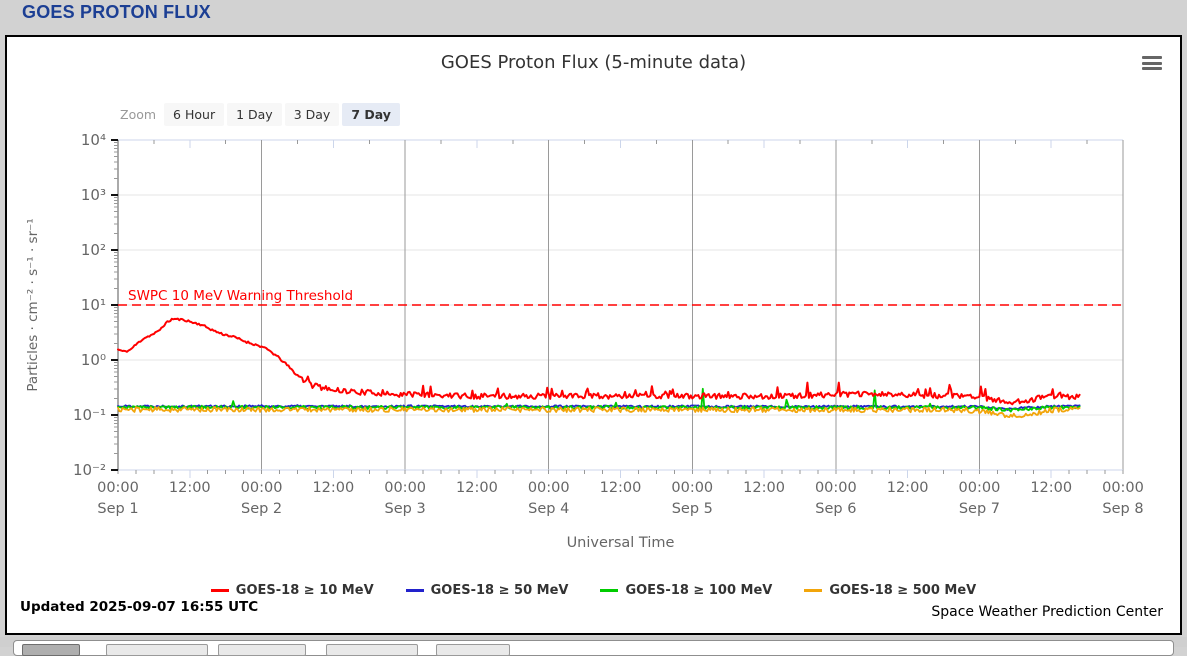  What do you see at coordinates (499, 590) in the screenshot?
I see `legend-label: GOES-18 ≥ 50 MeV` at bounding box center [499, 590].